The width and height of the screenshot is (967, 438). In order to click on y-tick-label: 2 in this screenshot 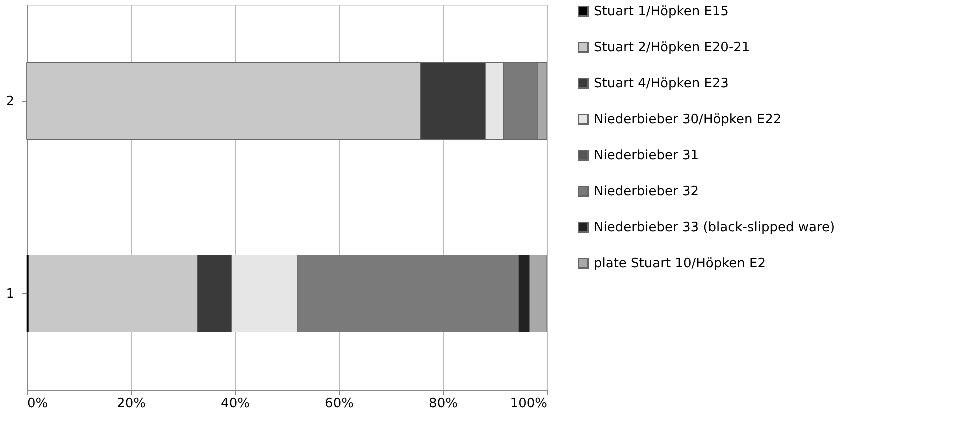, I will do `click(10, 102)`.